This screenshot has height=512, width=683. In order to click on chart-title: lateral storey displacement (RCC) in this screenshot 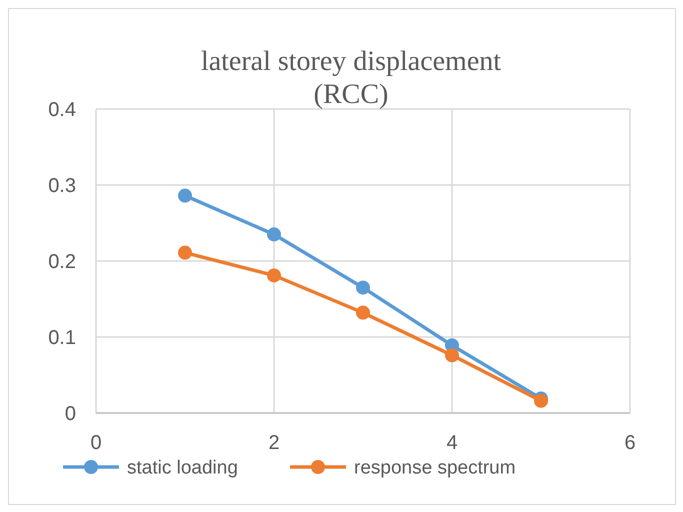, I will do `click(351, 78)`.